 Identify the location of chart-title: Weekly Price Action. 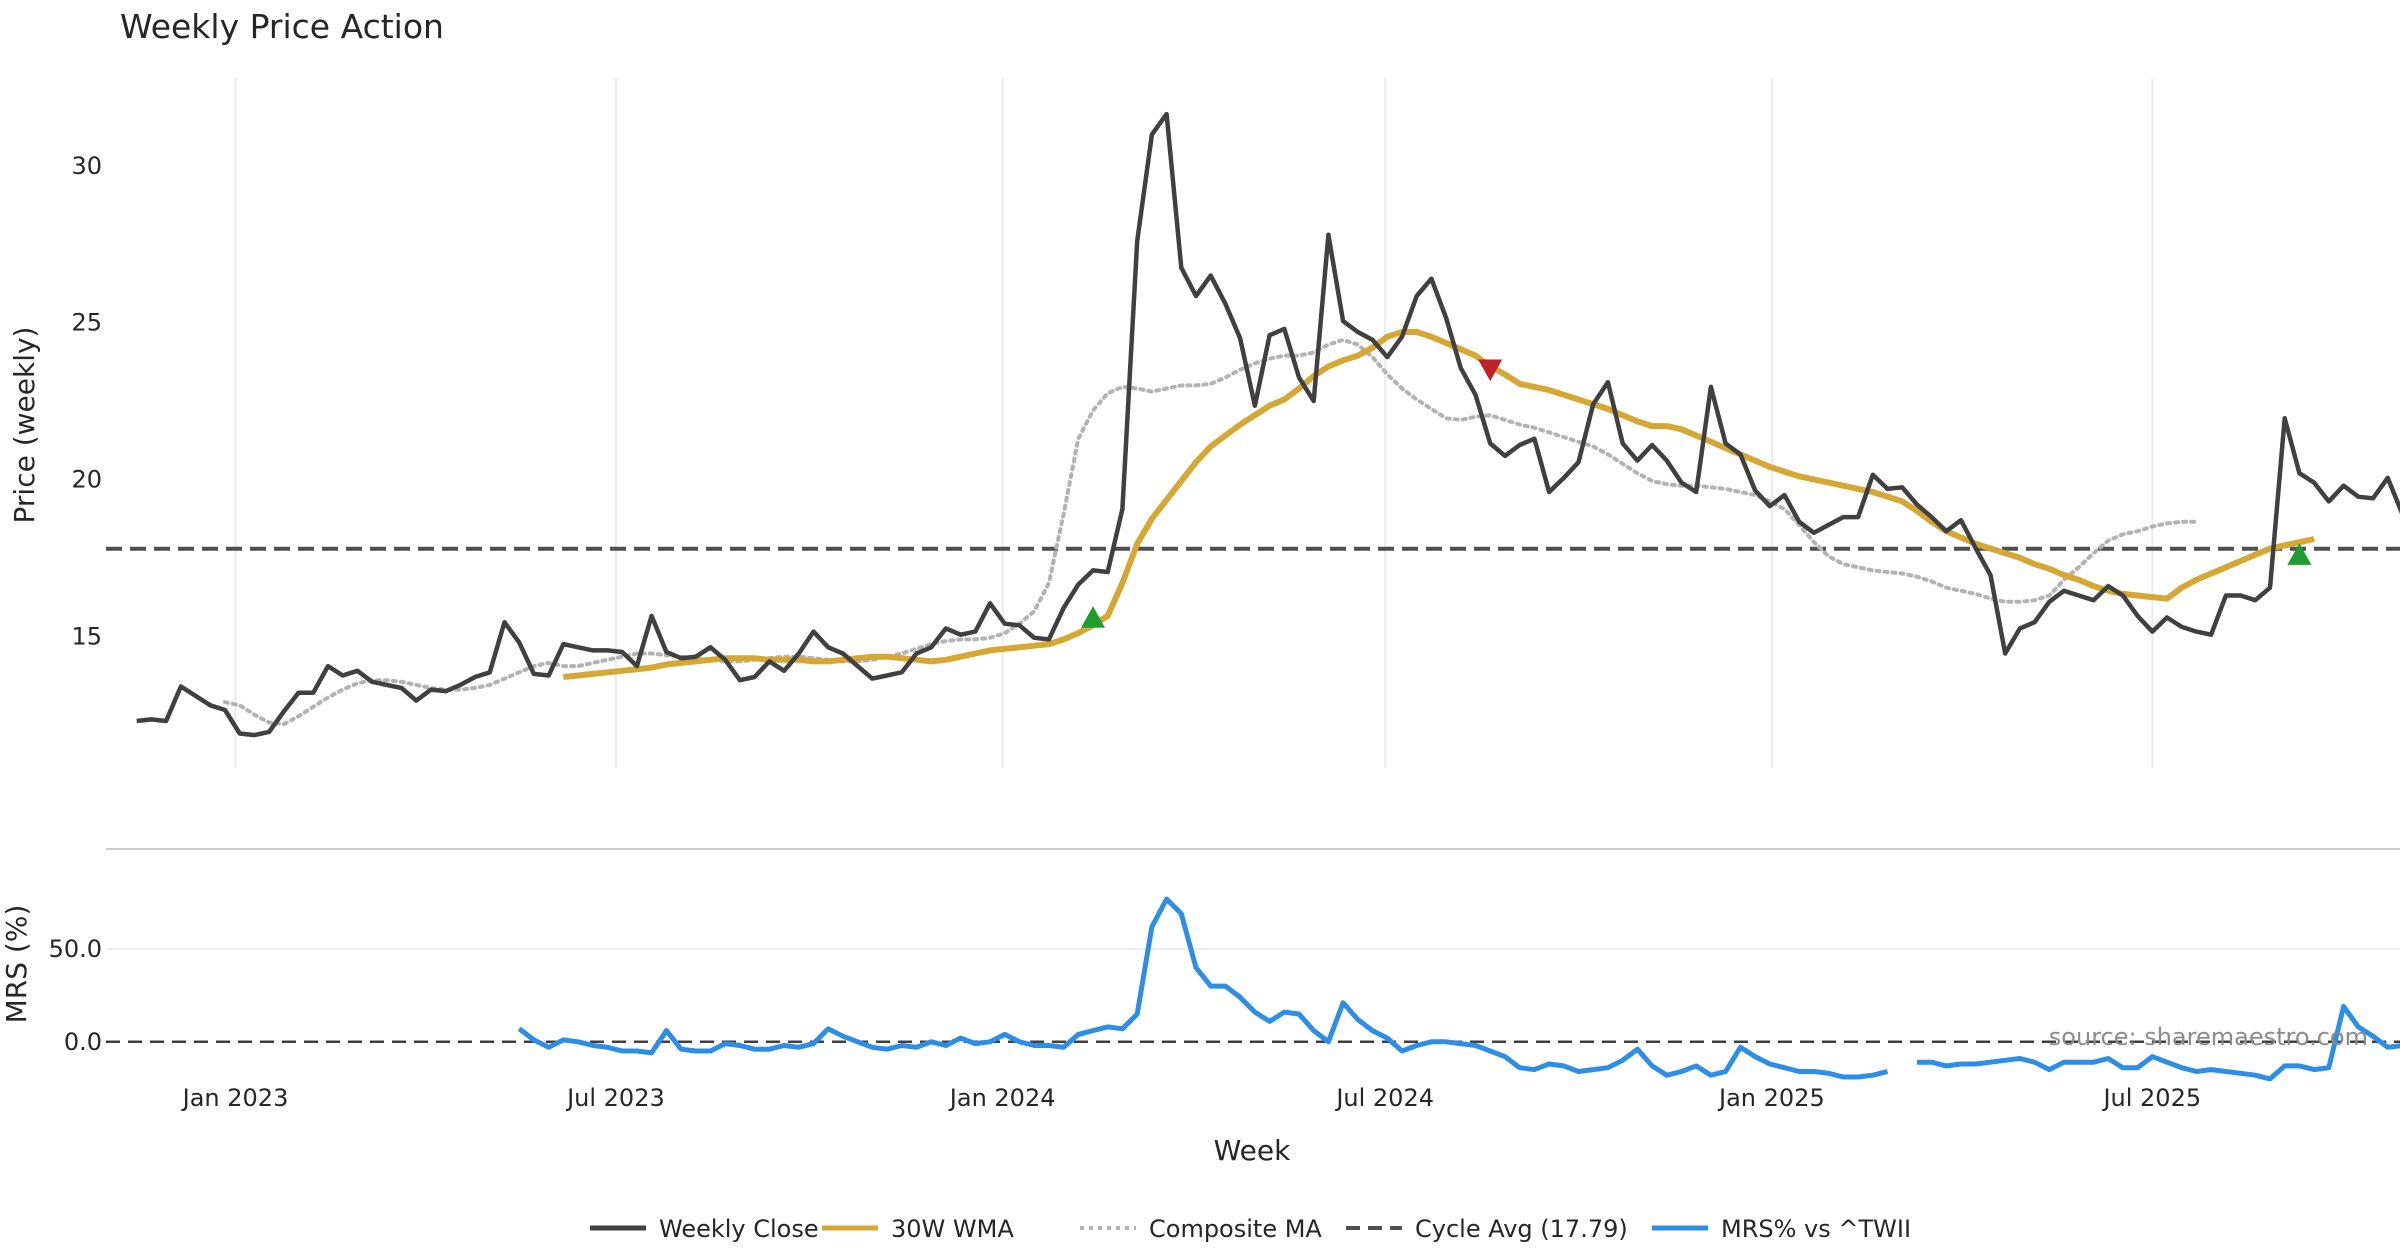
(282, 26).